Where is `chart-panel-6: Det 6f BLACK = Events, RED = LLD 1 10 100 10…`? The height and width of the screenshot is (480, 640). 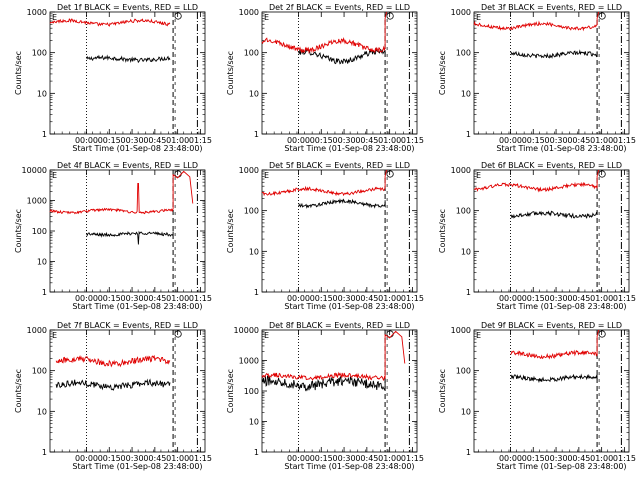 chart-panel-6: Det 6f BLACK = Events, RED = LLD 1 10 100 10… is located at coordinates (537, 236).